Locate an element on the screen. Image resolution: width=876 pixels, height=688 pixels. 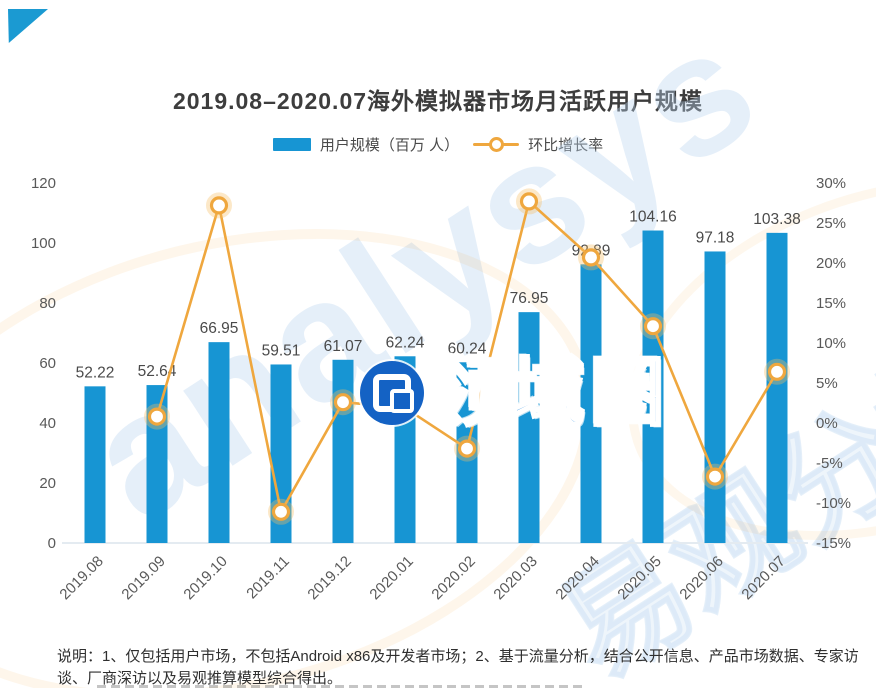
bar-value-label: 60.24 is located at coordinates (467, 348).